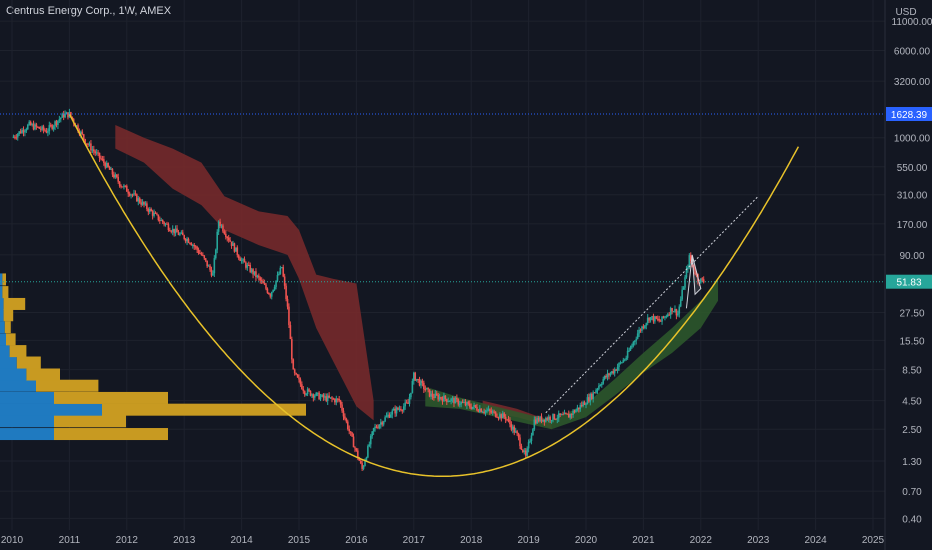  What do you see at coordinates (912, 462) in the screenshot?
I see `y-tick-label: 1.30` at bounding box center [912, 462].